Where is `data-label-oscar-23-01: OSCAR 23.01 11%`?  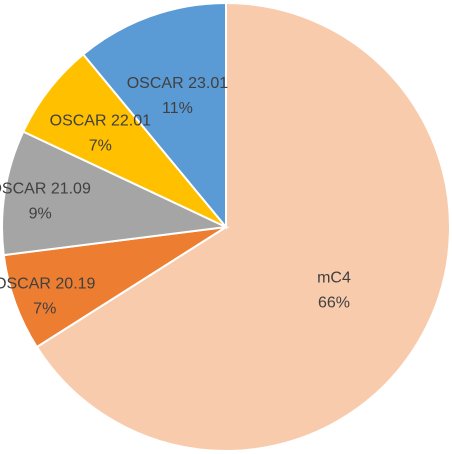 data-label-oscar-23-01: OSCAR 23.01 11% is located at coordinates (177, 96).